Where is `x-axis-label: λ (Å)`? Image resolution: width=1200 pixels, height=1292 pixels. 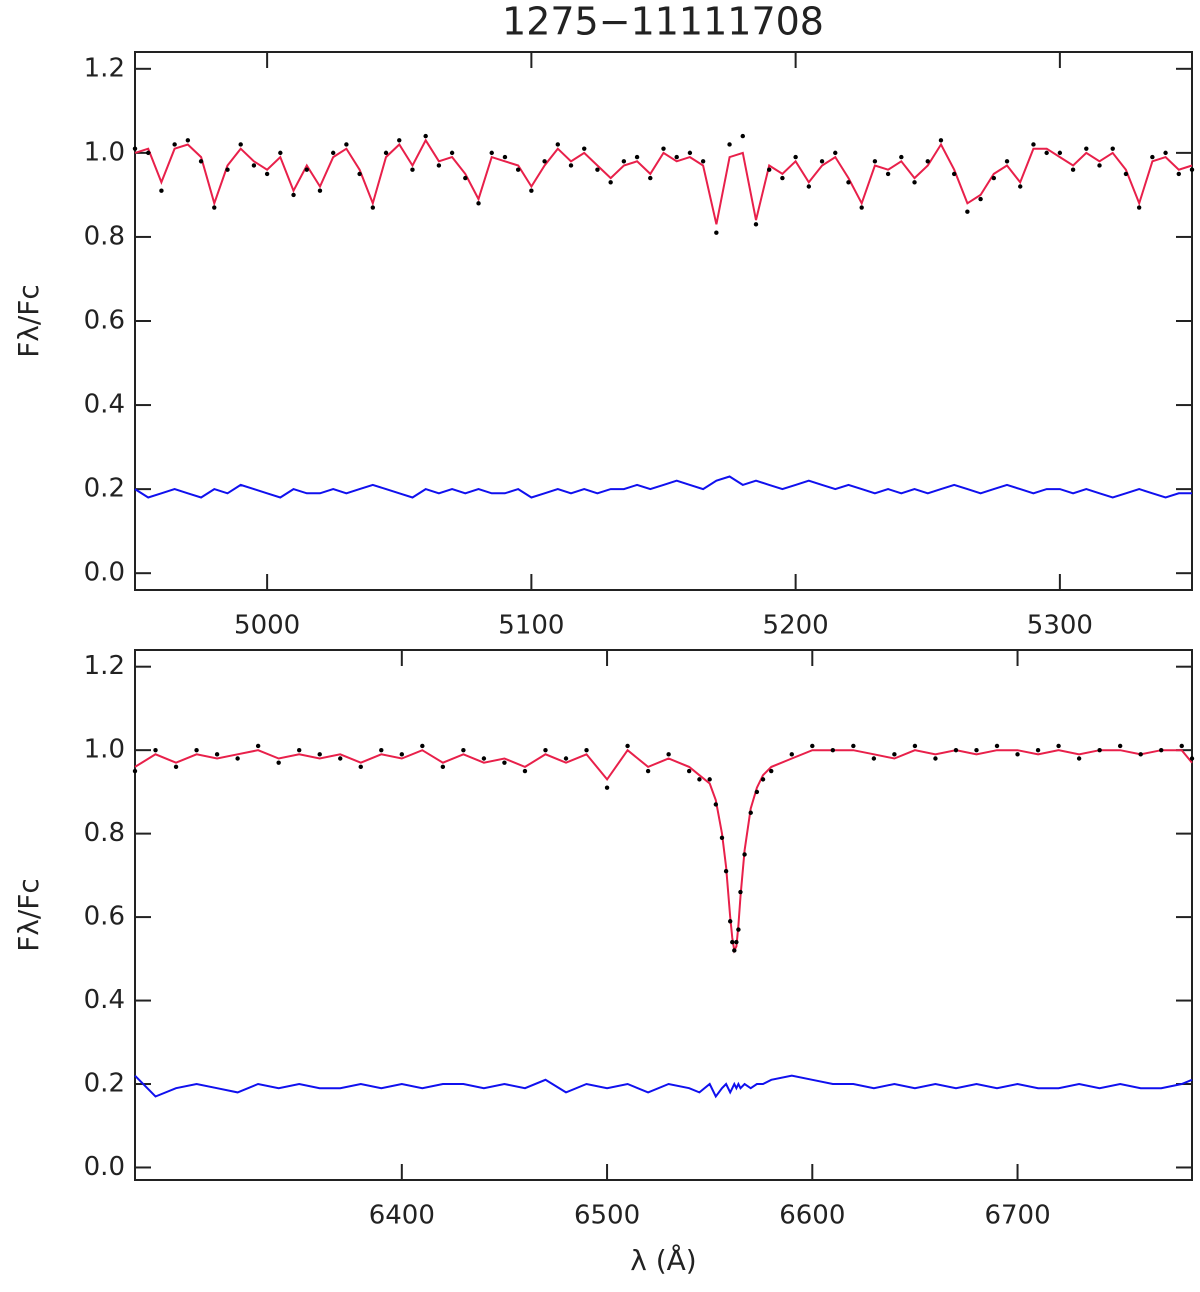 x-axis-label: λ (Å) is located at coordinates (663, 1260).